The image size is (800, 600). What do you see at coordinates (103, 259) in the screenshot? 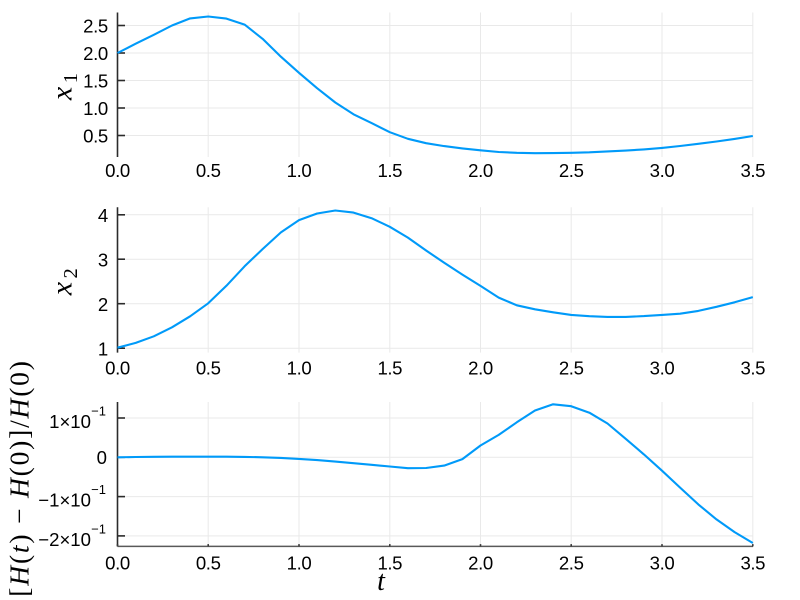
I see `svg-text: 3` at bounding box center [103, 259].